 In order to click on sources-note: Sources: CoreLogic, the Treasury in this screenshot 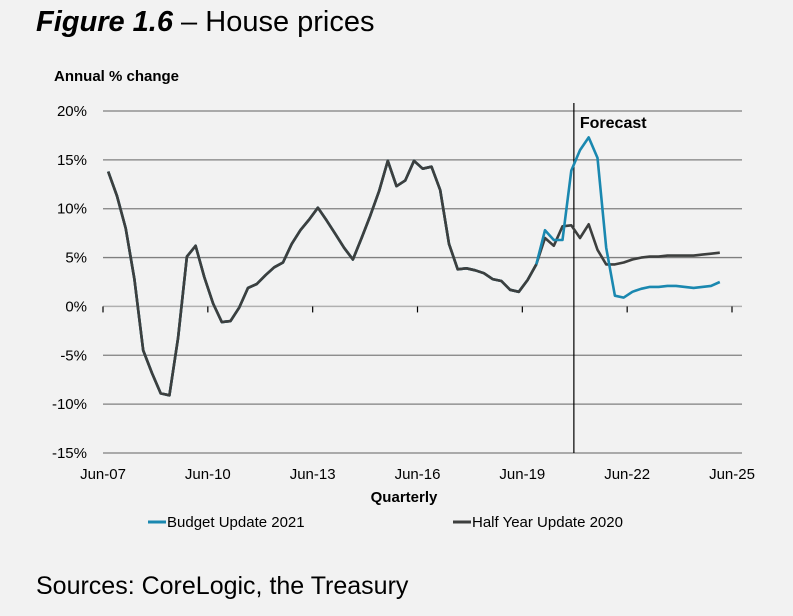, I will do `click(222, 586)`.